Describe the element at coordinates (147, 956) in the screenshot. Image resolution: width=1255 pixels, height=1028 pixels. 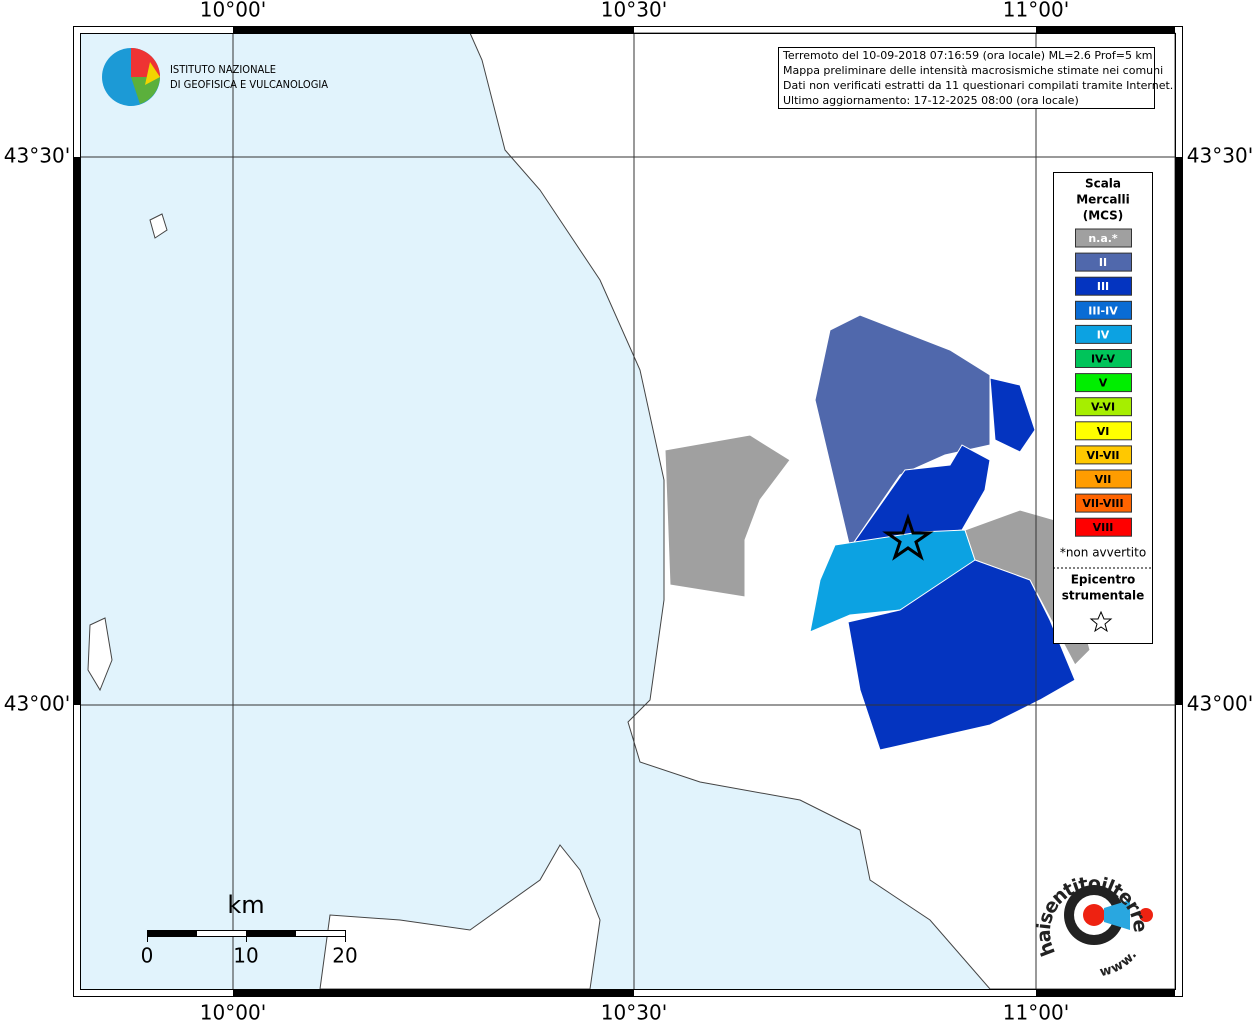
I see `scale-label: 0` at that location.